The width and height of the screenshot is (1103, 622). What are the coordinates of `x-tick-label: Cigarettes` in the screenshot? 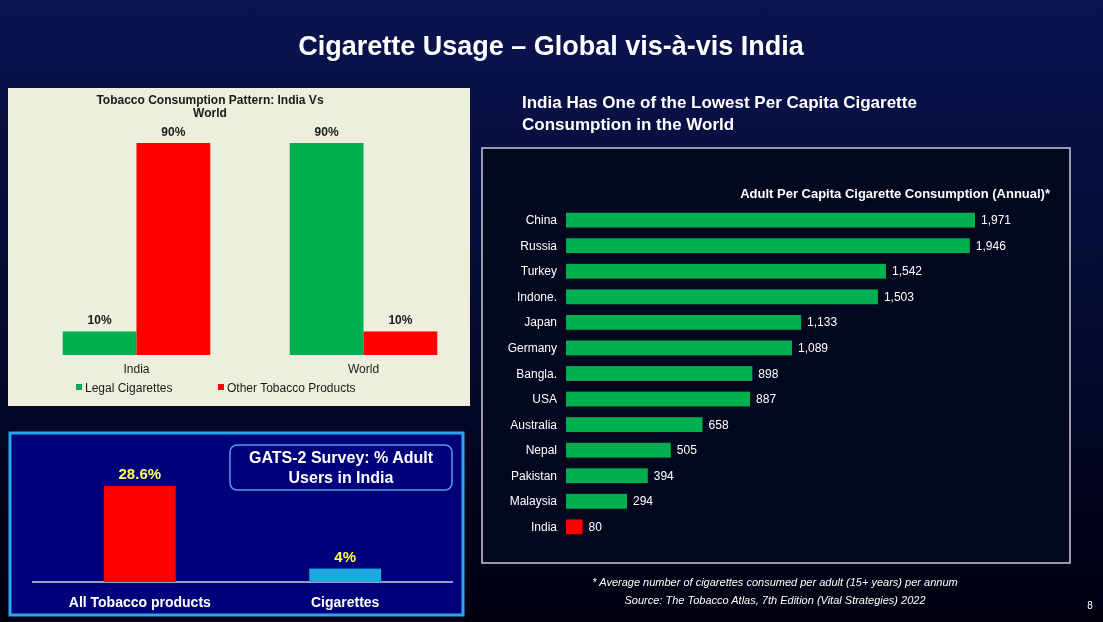 It's located at (345, 602).